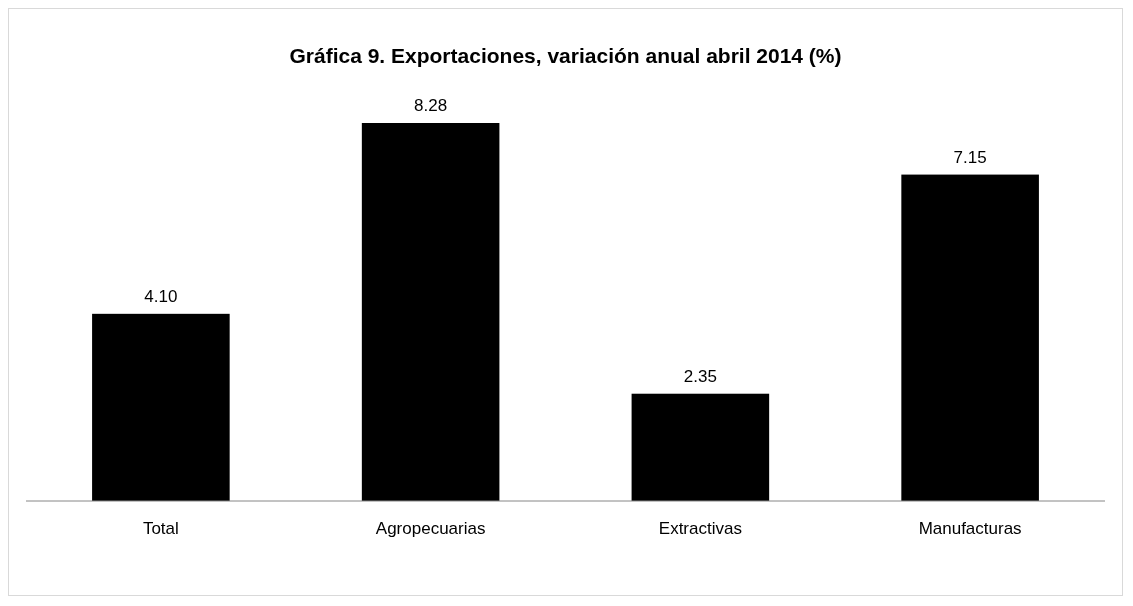  Describe the element at coordinates (970, 157) in the screenshot. I see `data-label: 7.15` at that location.